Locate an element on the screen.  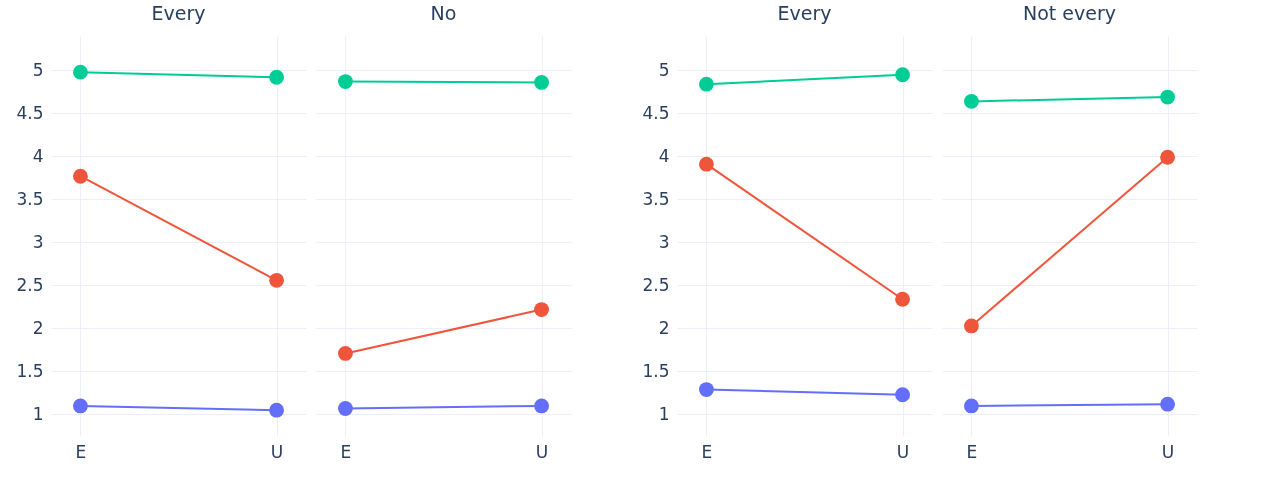
chart-title: No is located at coordinates (443, 13).